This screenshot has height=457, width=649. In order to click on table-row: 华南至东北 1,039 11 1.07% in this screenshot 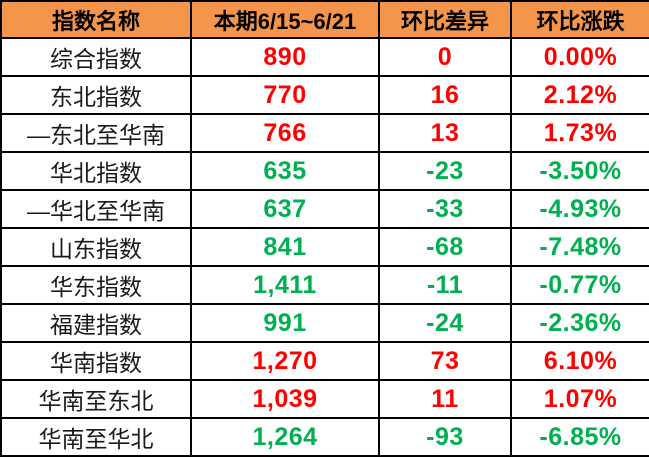, I will do `click(324, 399)`.